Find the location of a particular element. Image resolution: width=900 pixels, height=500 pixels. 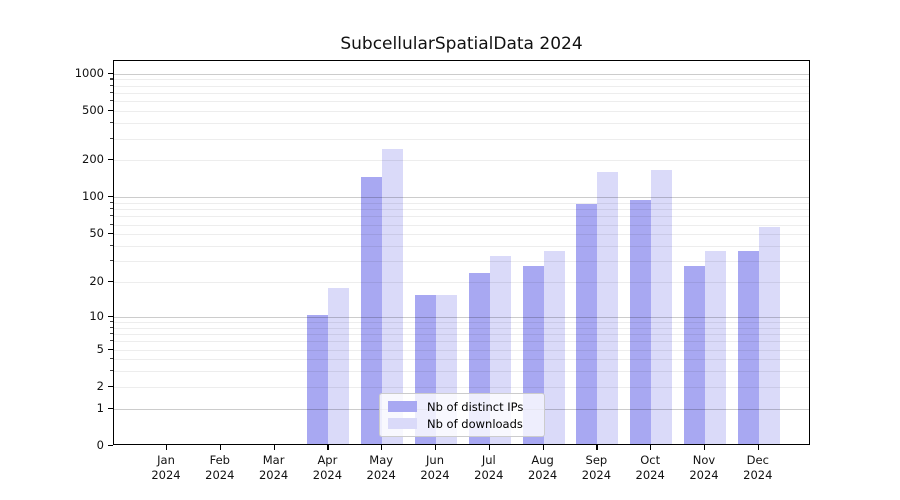

bar-nb-of-downloads-apr-2024 is located at coordinates (339, 366).